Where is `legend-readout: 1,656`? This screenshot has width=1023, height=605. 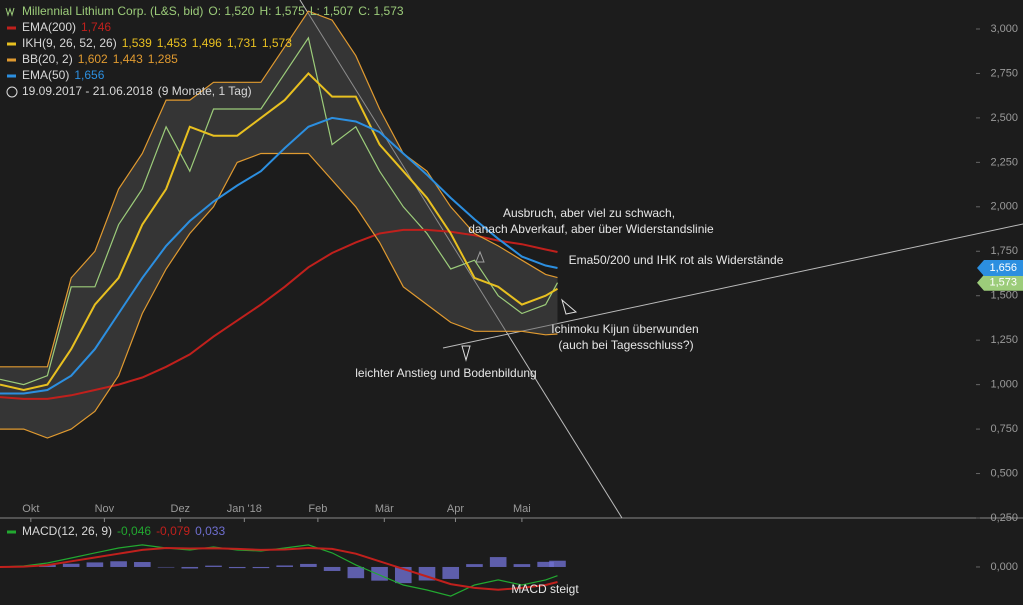
legend-readout: 1,656 is located at coordinates (89, 75).